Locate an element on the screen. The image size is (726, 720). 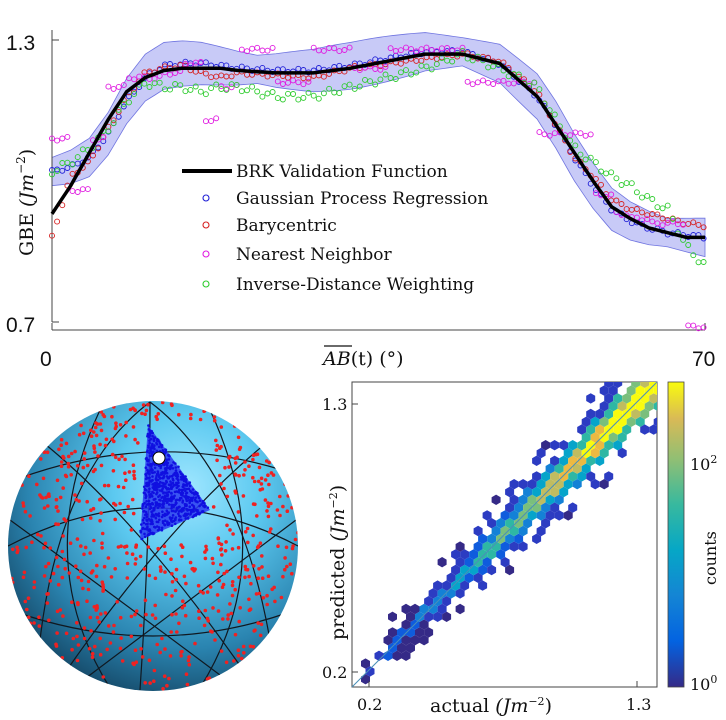
legend-idw-label: Inverse-Distance Weighting is located at coordinates (355, 285).